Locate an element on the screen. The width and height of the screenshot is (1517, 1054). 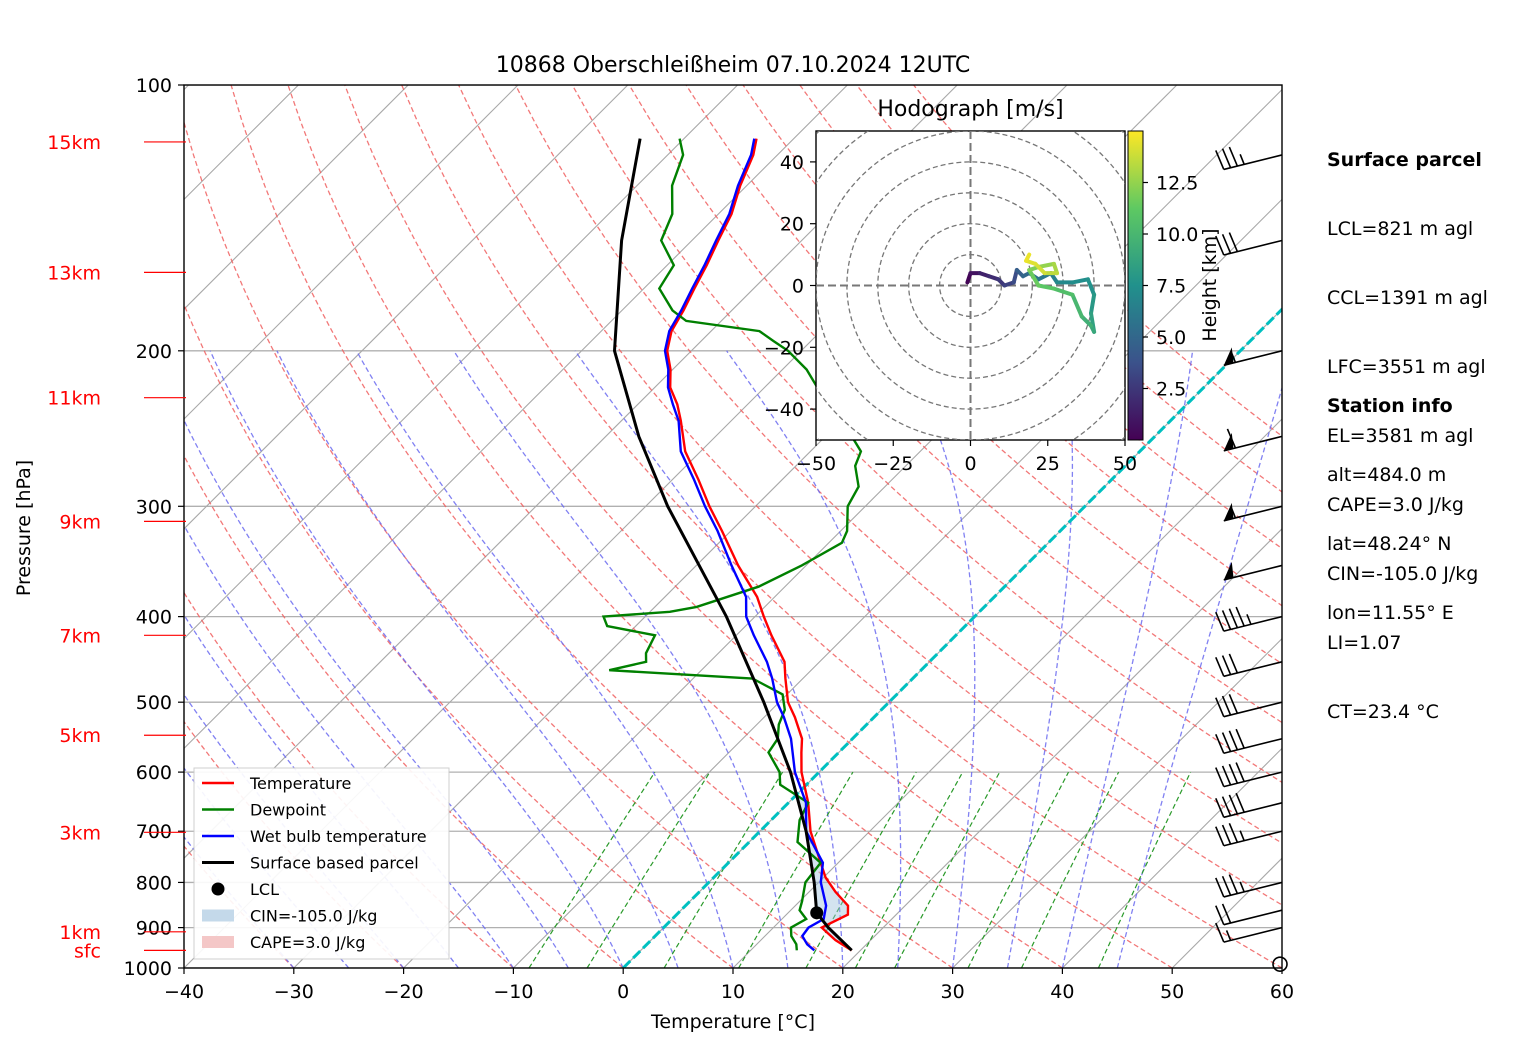
parcel-el: EL=3581 m agl is located at coordinates (1400, 436).